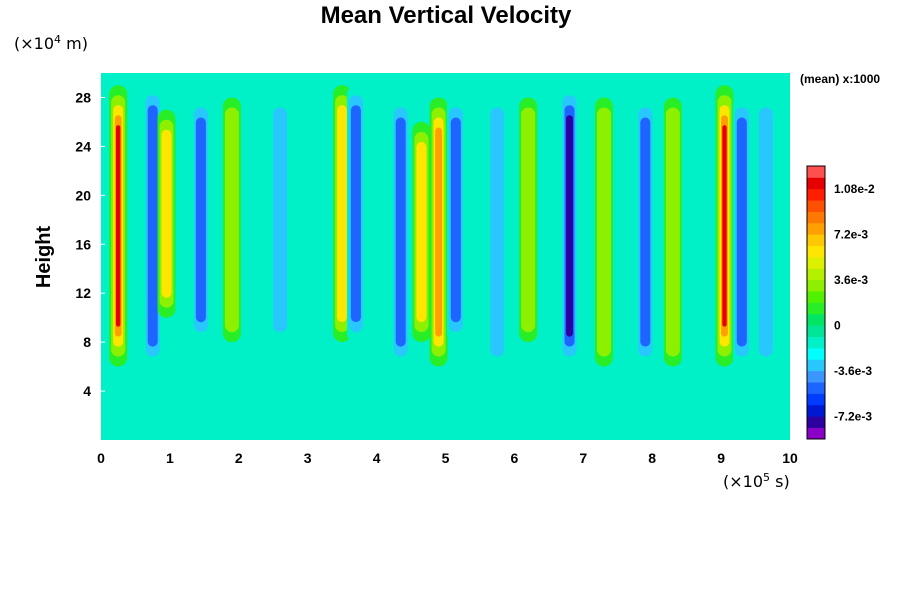 This screenshot has height=600, width=900. Describe the element at coordinates (652, 458) in the screenshot. I see `x-tick-label-8: 8` at that location.